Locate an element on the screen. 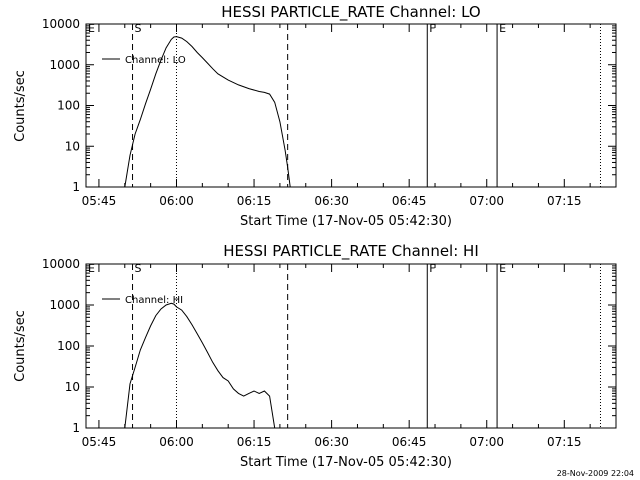  legend-label: Channel: HI is located at coordinates (154, 300).